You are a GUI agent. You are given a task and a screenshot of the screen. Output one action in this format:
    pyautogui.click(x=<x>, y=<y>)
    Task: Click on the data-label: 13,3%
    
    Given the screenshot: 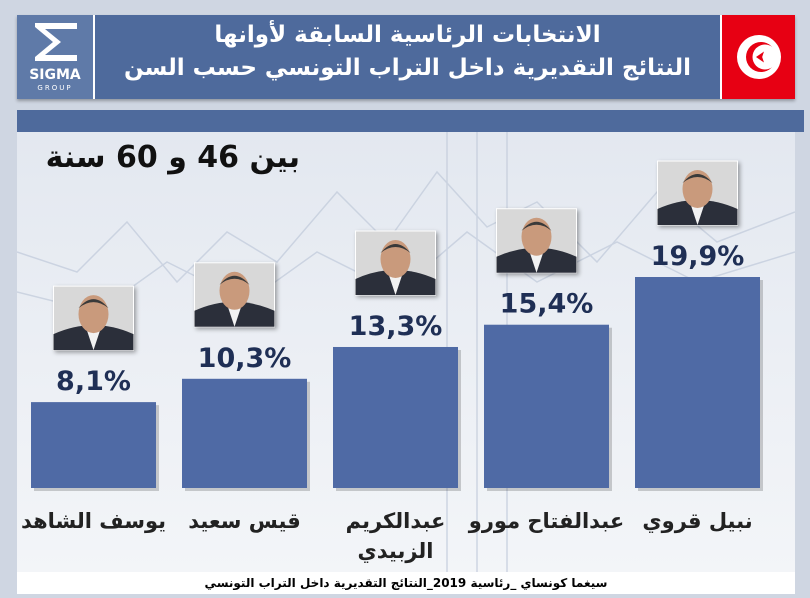 What is the action you would take?
    pyautogui.click(x=396, y=326)
    